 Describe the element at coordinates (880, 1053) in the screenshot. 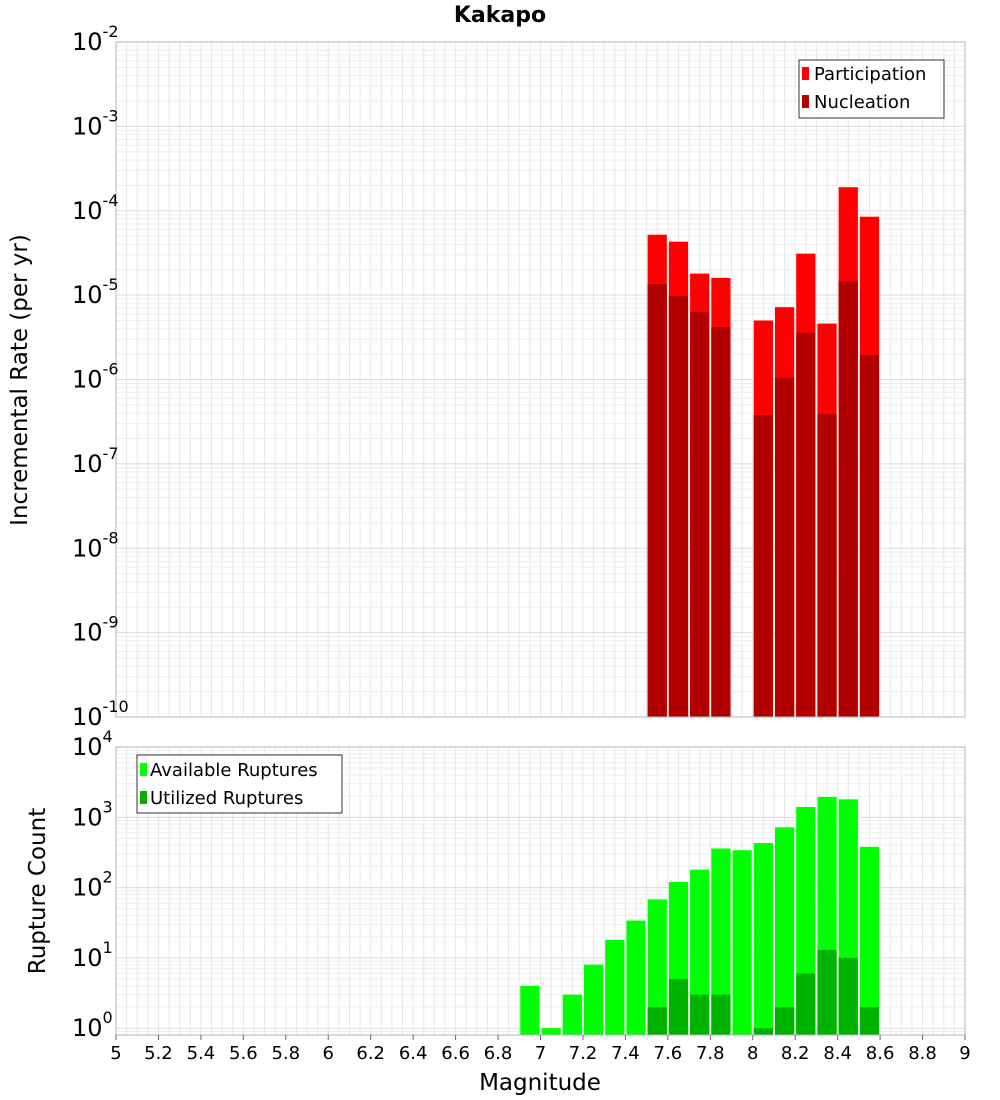

I see `x-tick-label-18: 8.6` at that location.